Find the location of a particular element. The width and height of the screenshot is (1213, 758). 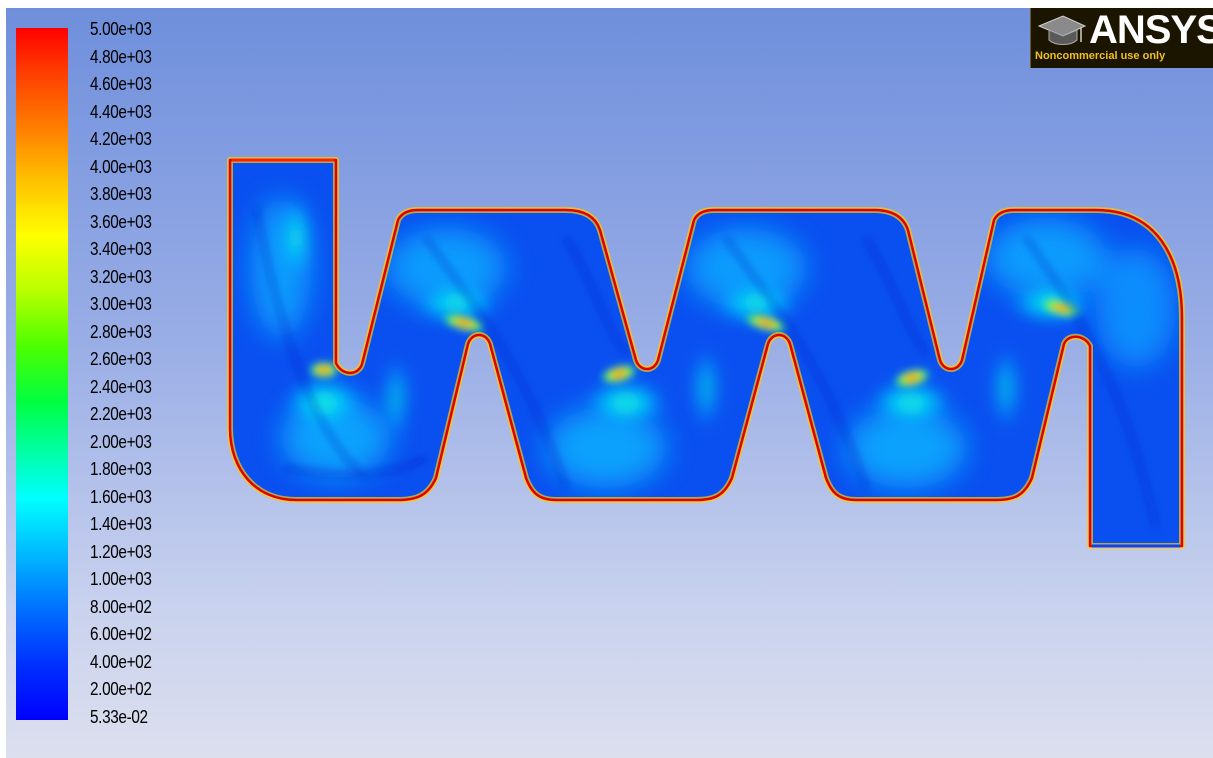

ansys-logo: ANSYS Noncommercial use only is located at coordinates (1121, 38).